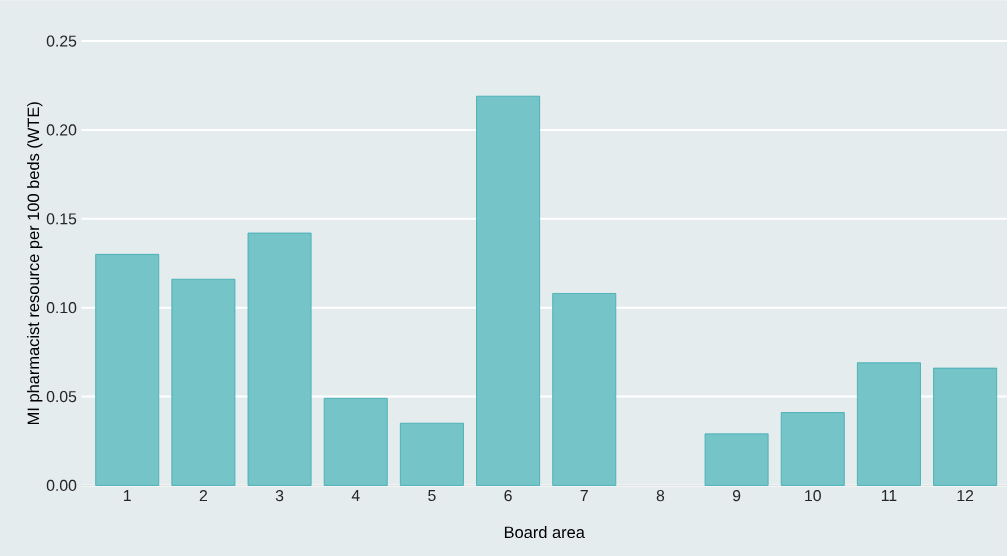  I want to click on y-tick-label: 0.20, so click(61, 130).